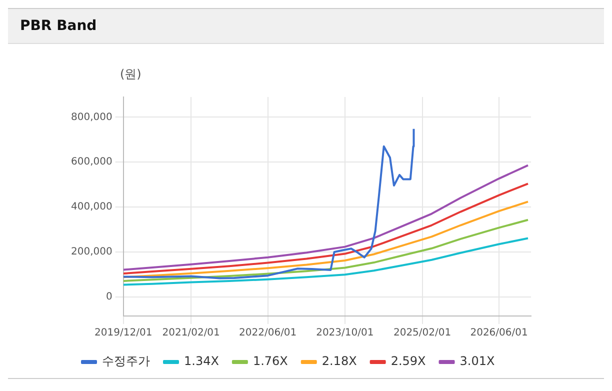 The image size is (612, 391). I want to click on y-tick-label: 800,000, so click(91, 117).